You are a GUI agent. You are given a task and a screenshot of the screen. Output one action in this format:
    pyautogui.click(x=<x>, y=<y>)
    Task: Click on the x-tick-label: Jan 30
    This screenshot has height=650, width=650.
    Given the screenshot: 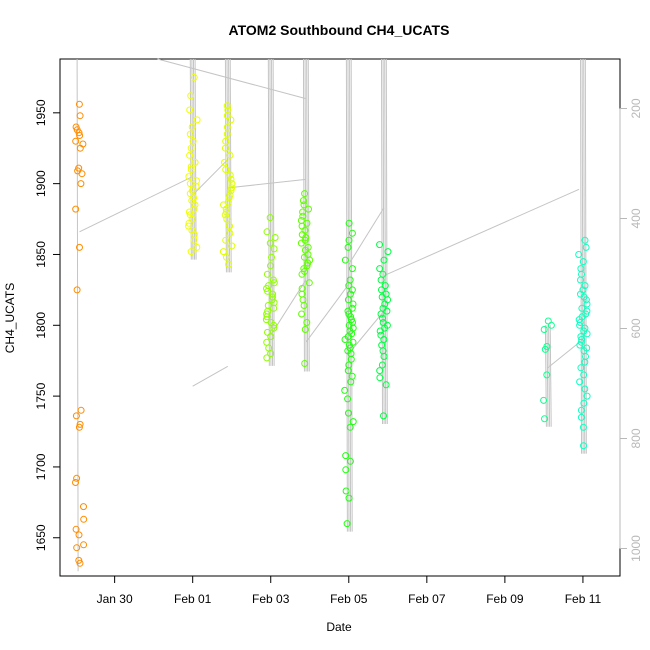 What is the action you would take?
    pyautogui.click(x=115, y=599)
    